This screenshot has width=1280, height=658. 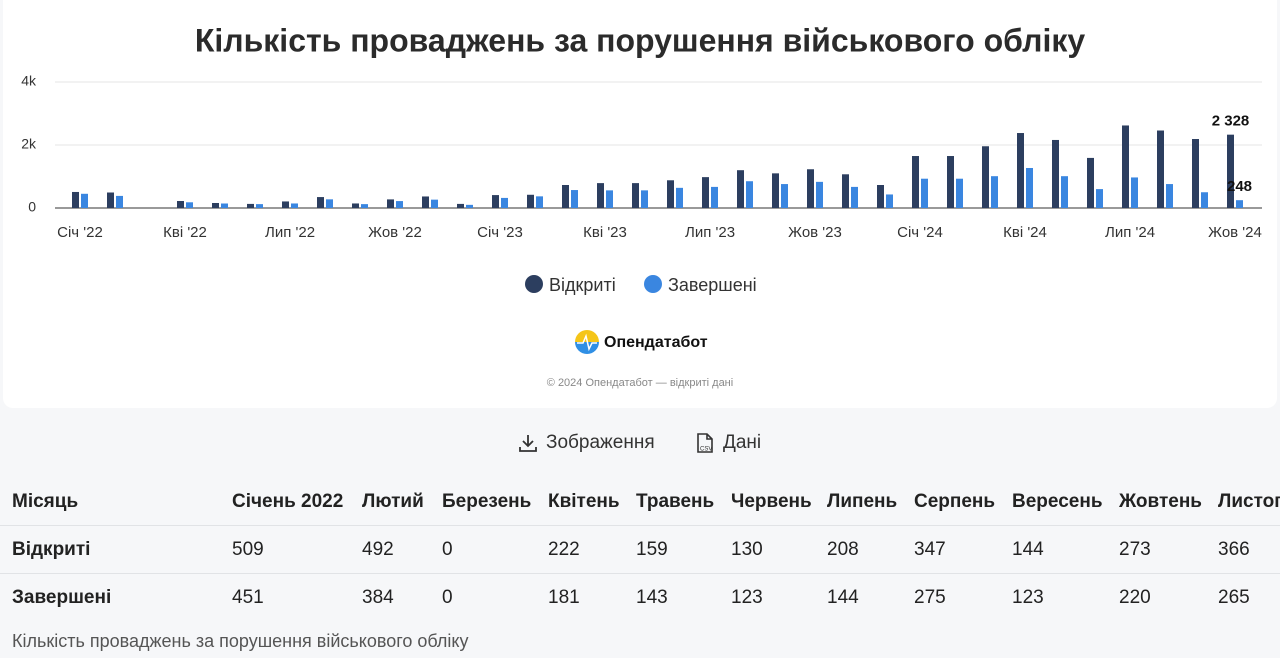 I want to click on download-image-button: Зображення, so click(x=586, y=443).